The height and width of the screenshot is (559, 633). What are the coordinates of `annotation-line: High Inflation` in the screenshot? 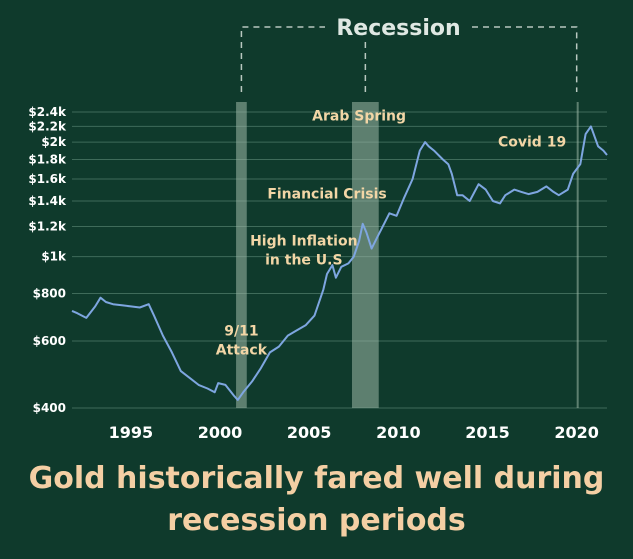 It's located at (303, 241).